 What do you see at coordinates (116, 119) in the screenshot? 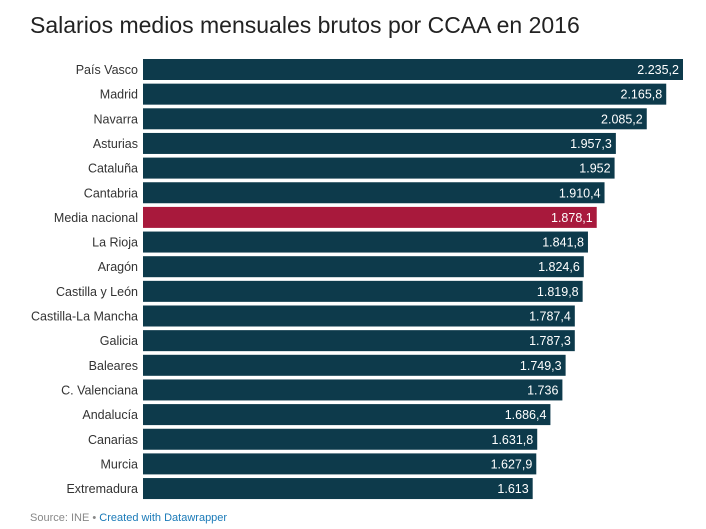
I see `category-label: Navarra` at bounding box center [116, 119].